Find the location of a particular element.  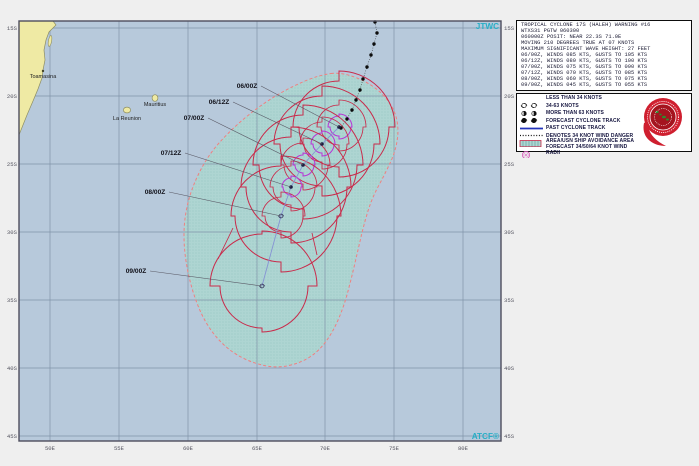

lon-label: 70E is located at coordinates (325, 448).